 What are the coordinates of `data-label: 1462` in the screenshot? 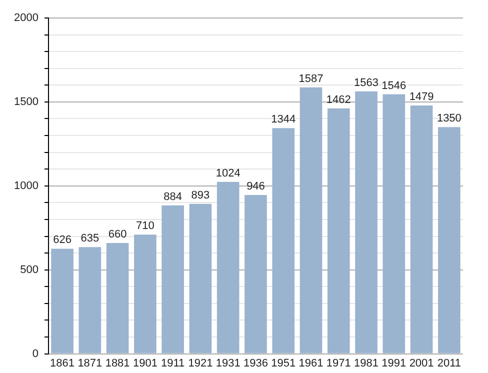 It's located at (338, 100).